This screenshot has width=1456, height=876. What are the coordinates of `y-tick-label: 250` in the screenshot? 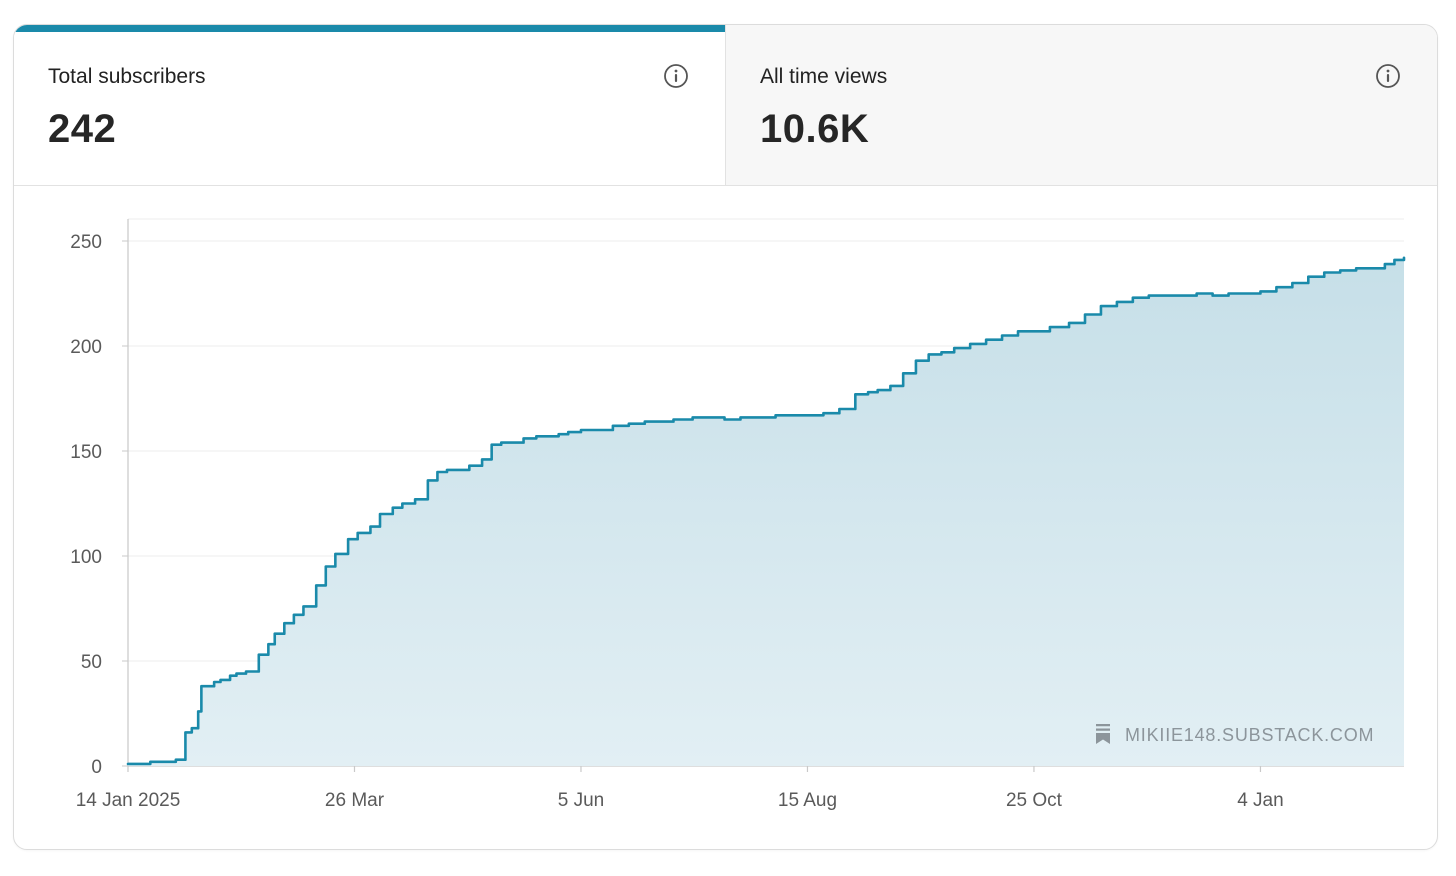 It's located at (86, 242).